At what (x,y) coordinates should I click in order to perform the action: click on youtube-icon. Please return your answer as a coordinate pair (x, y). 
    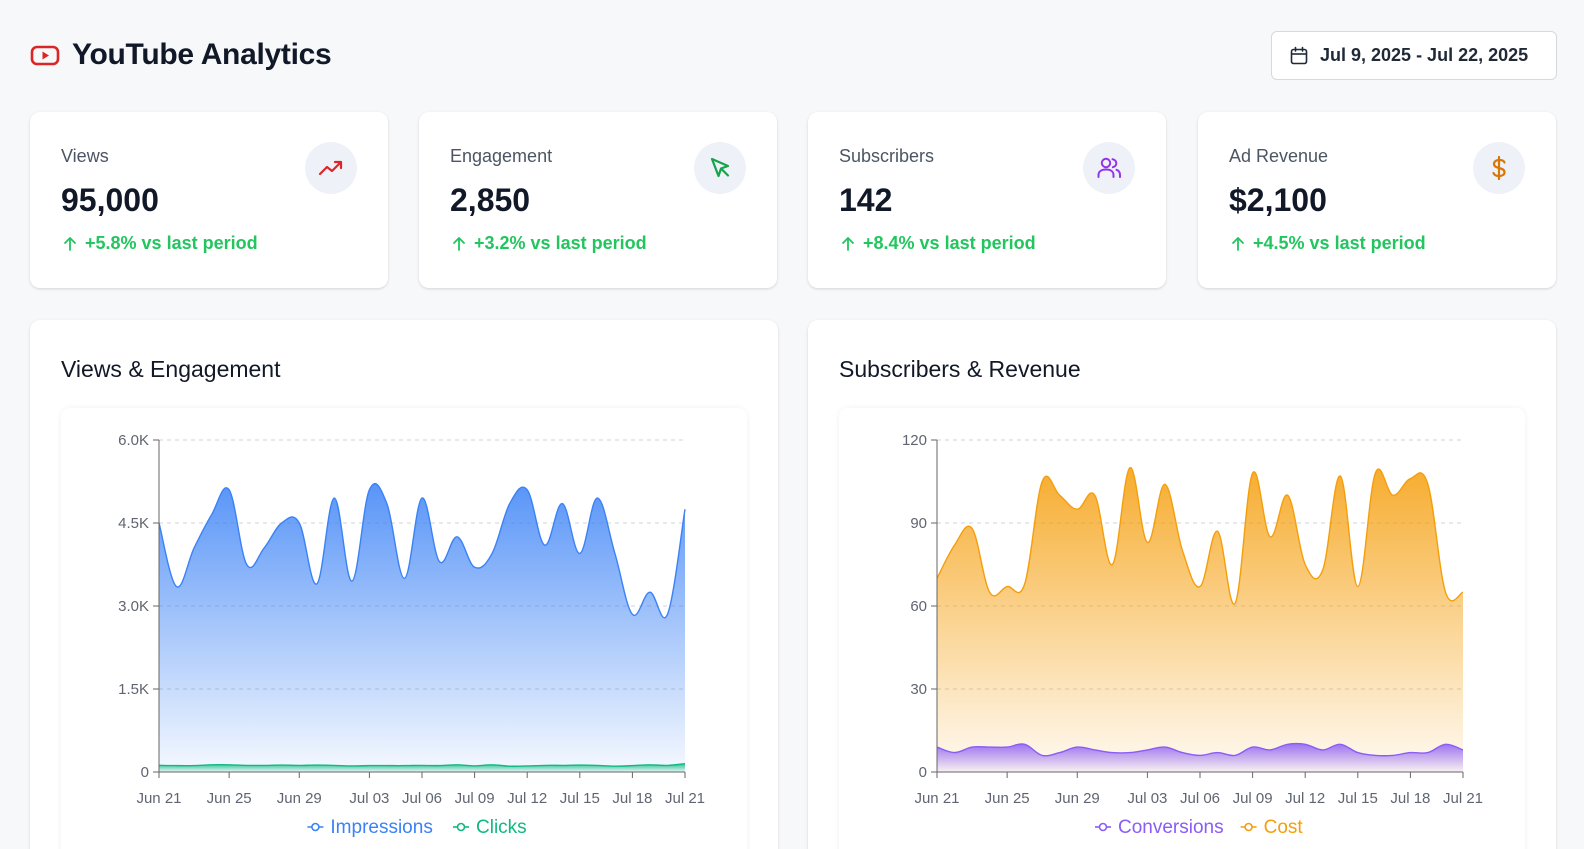
    Looking at the image, I should click on (45, 55).